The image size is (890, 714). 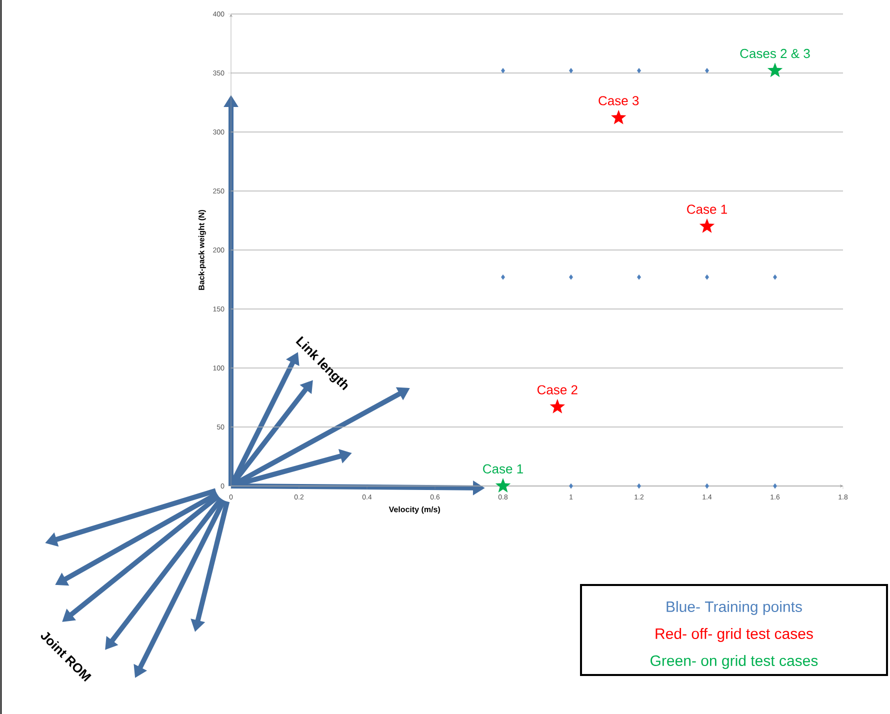 I want to click on annotation: Case 2, so click(x=557, y=389).